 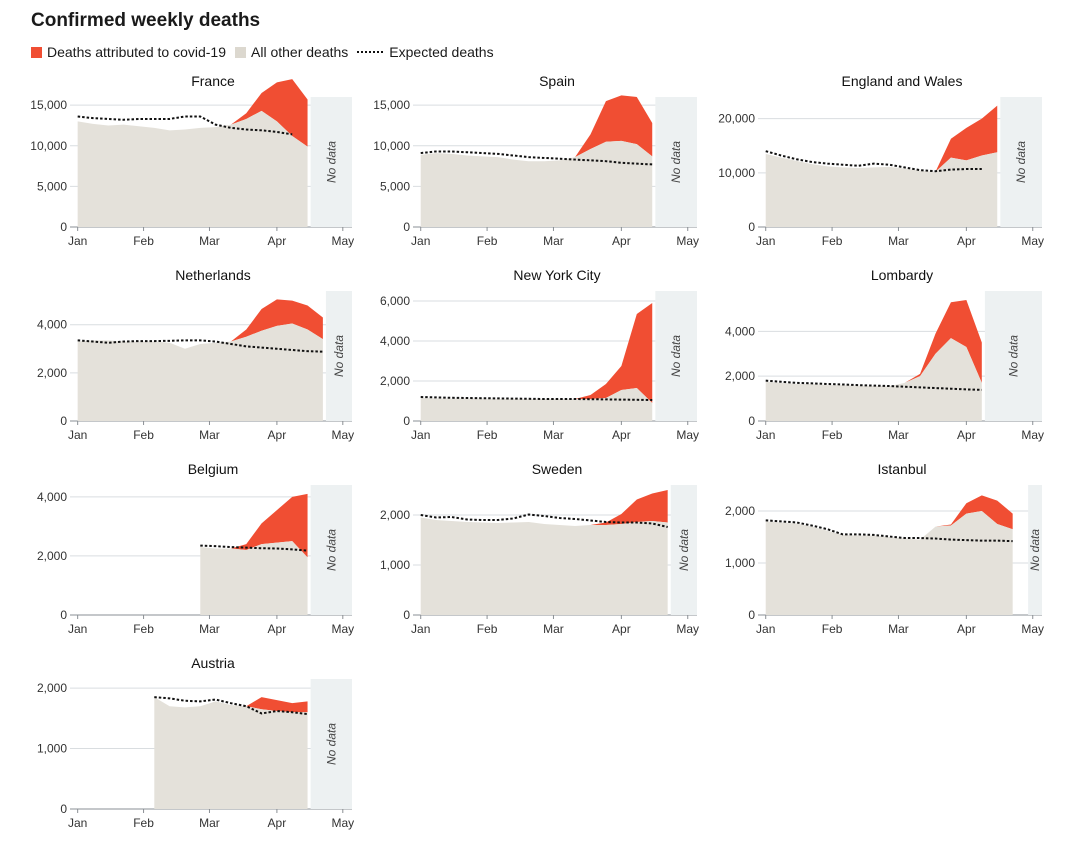 What do you see at coordinates (740, 563) in the screenshot?
I see `y-tick-label: 1,000` at bounding box center [740, 563].